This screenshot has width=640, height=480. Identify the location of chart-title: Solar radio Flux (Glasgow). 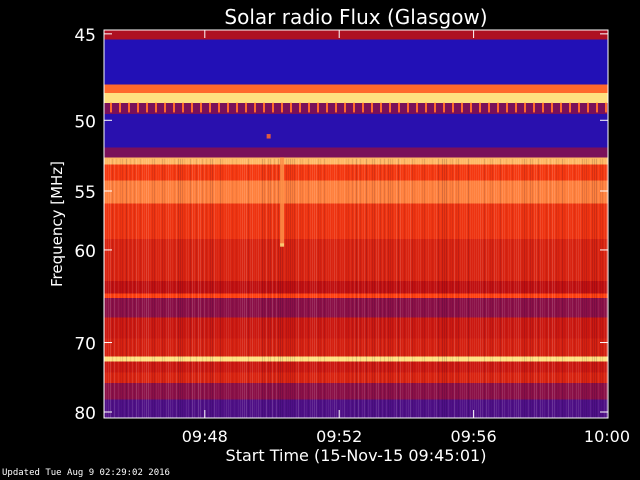
(355, 17).